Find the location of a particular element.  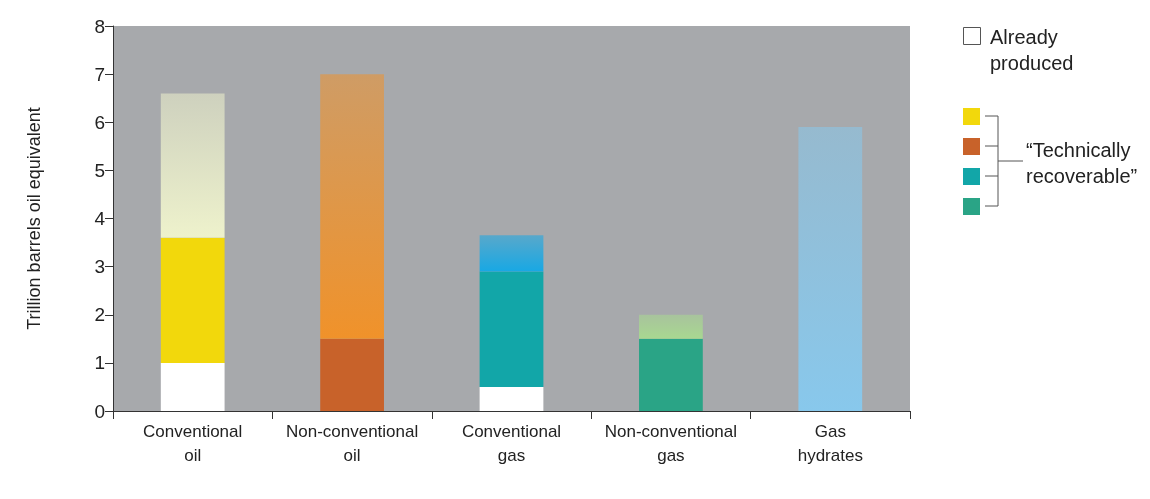

y-tick-label: 8 is located at coordinates (99, 26).